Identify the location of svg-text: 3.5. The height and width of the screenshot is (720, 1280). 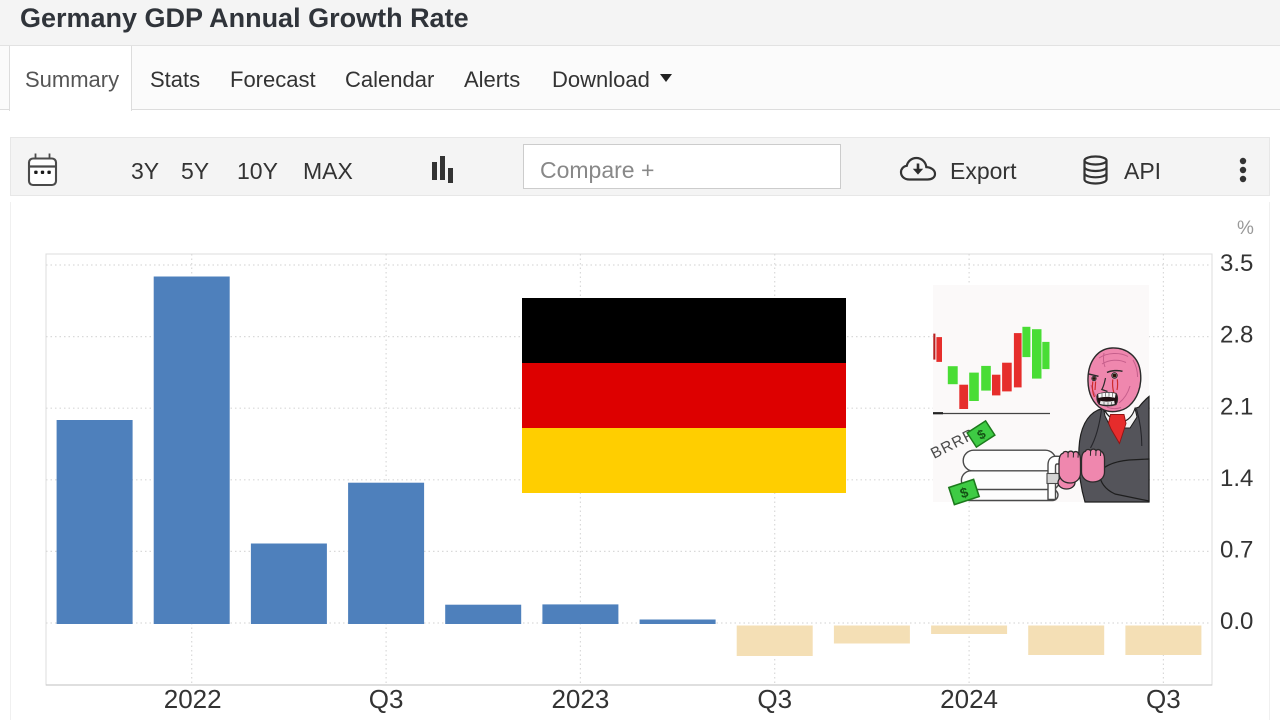
(1236, 263).